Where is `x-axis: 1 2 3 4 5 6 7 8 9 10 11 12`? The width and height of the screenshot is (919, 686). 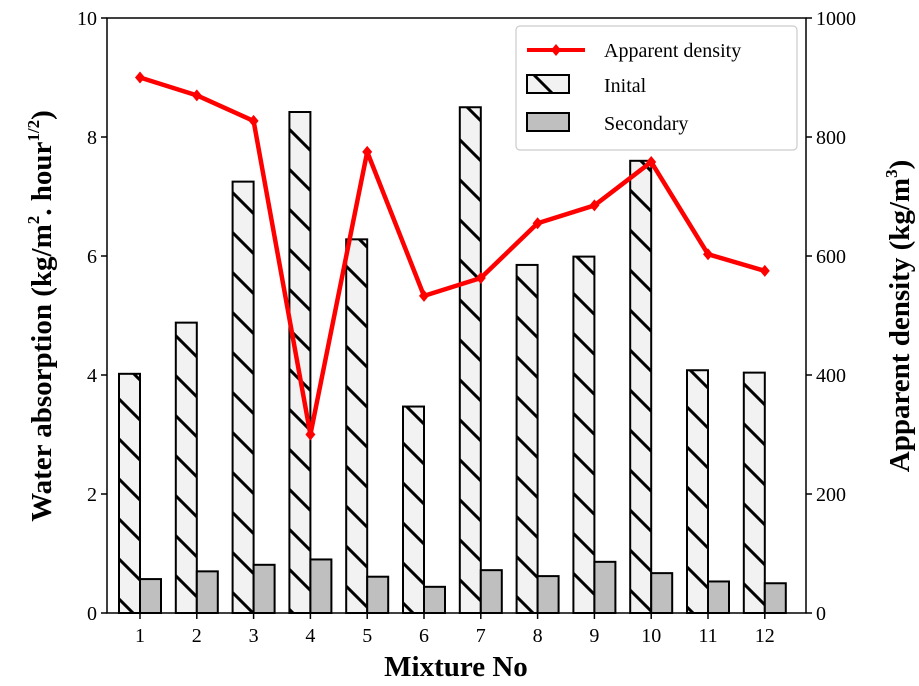 x-axis: 1 2 3 4 5 6 7 8 9 10 11 12 is located at coordinates (455, 630).